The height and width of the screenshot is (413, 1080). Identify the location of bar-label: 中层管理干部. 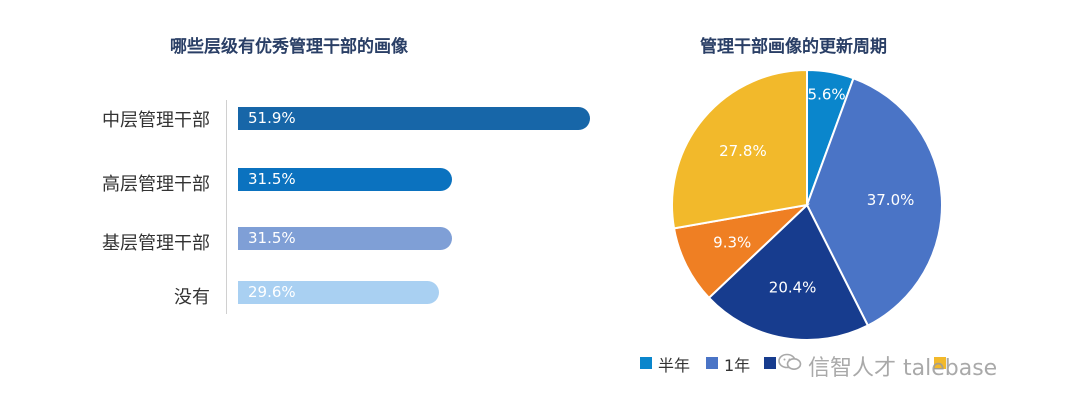
(156, 120).